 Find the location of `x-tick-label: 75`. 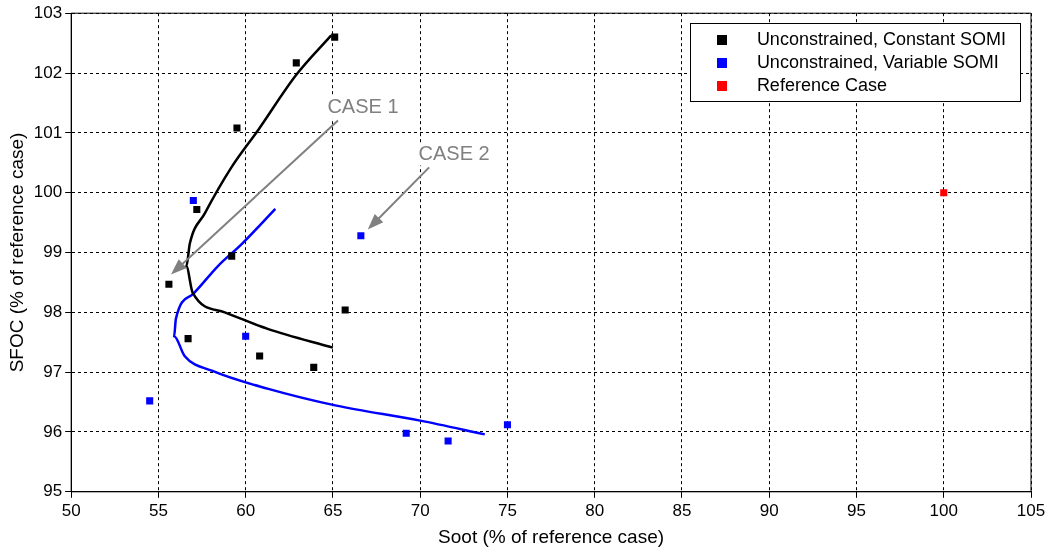

x-tick-label: 75 is located at coordinates (507, 510).